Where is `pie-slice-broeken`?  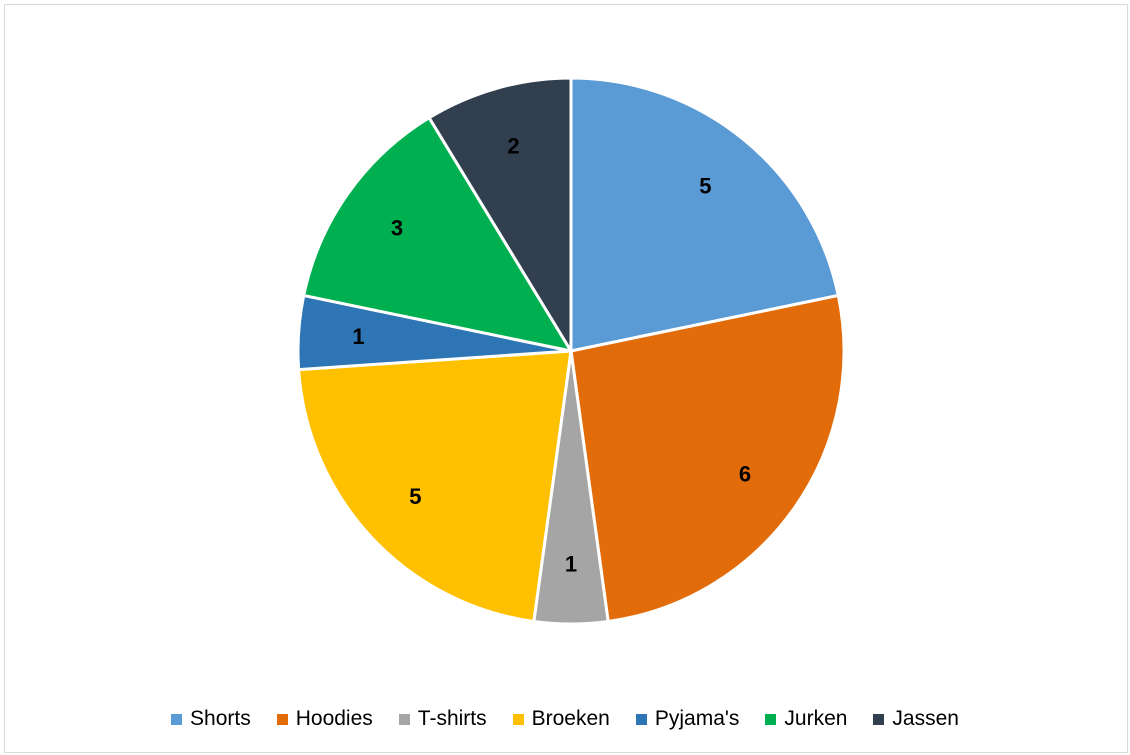
pie-slice-broeken is located at coordinates (435, 486).